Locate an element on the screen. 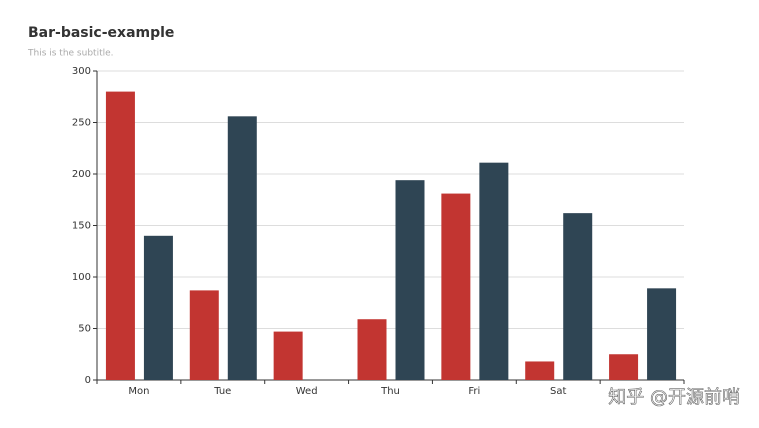 The height and width of the screenshot is (428, 759). x-tick-label: Mon is located at coordinates (138, 391).